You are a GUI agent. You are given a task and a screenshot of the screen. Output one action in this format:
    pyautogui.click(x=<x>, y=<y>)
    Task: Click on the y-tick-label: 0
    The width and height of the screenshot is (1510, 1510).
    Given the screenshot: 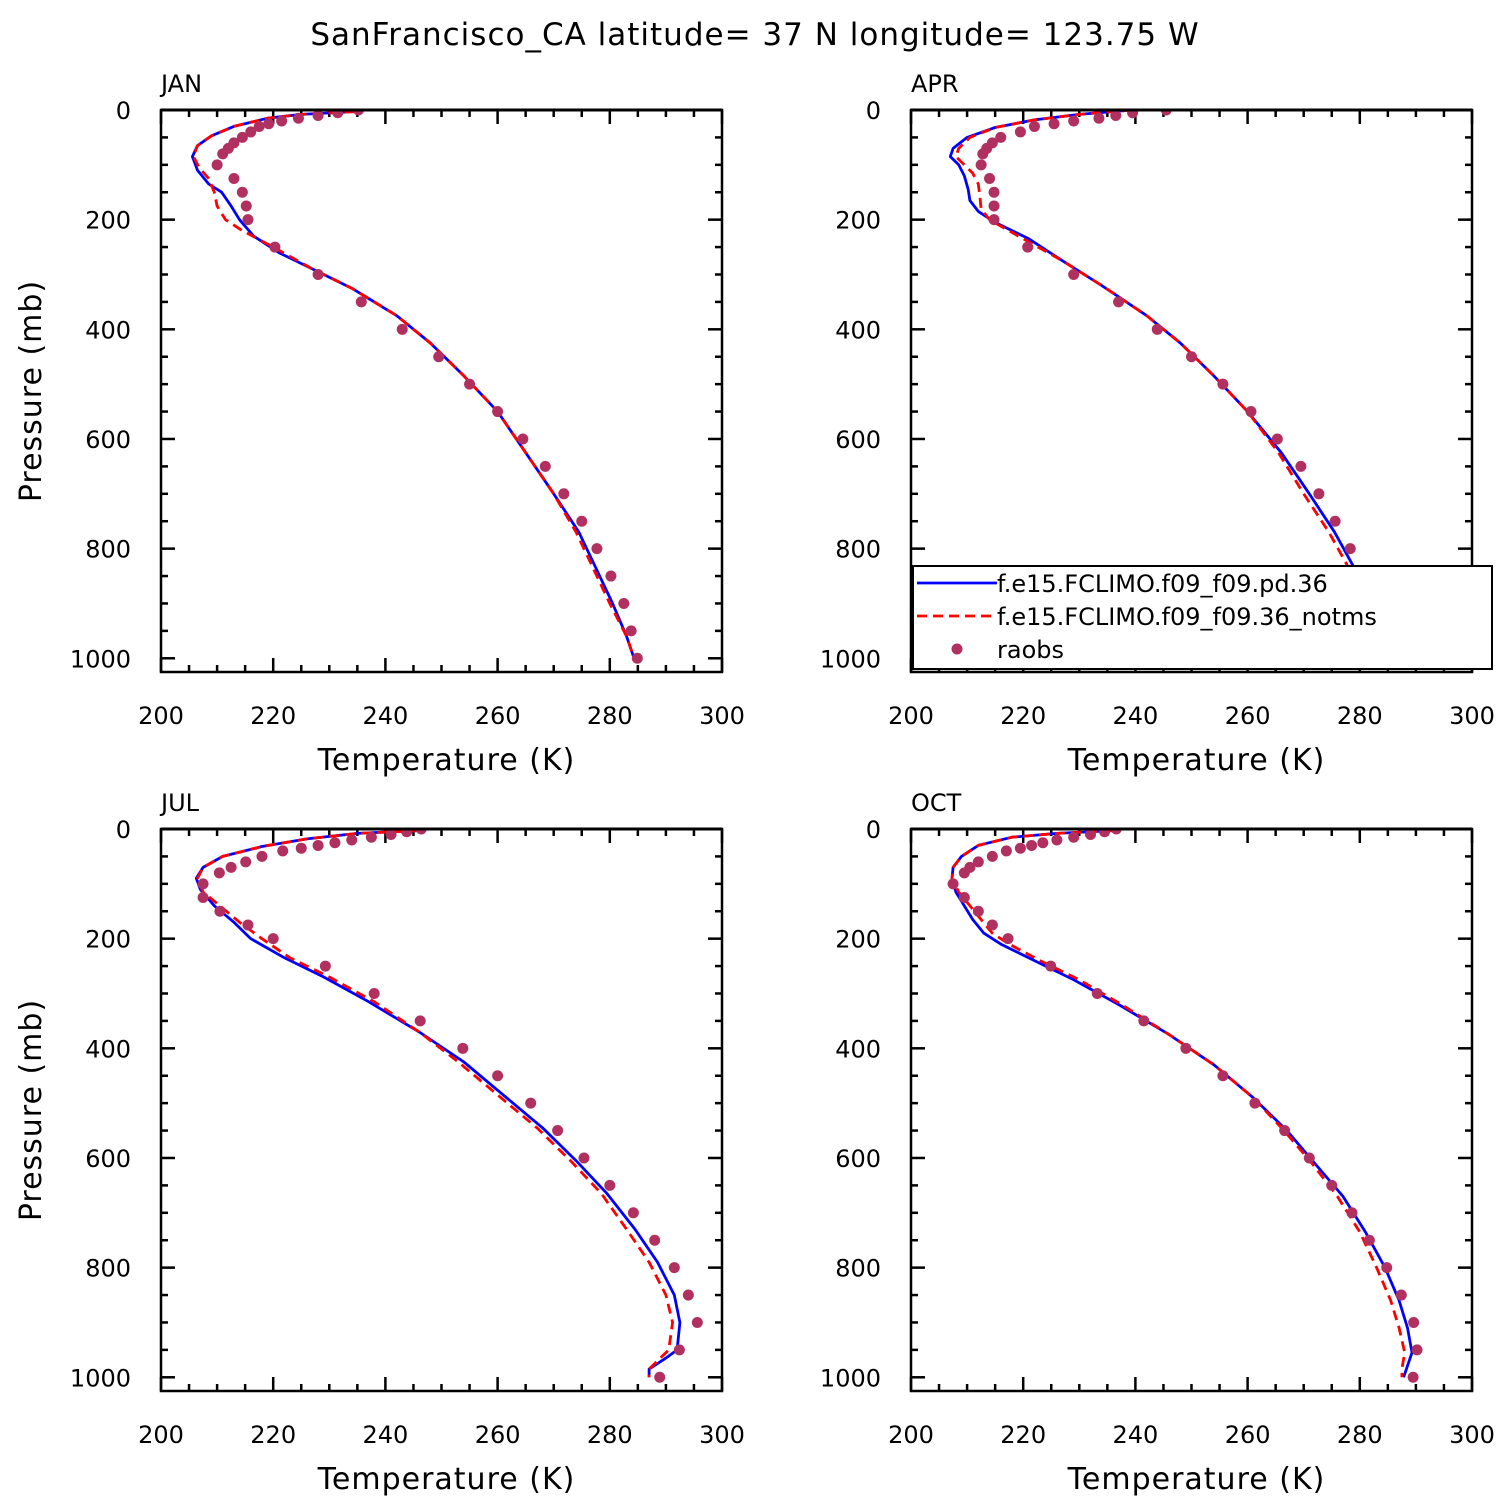 What is the action you would take?
    pyautogui.click(x=123, y=830)
    